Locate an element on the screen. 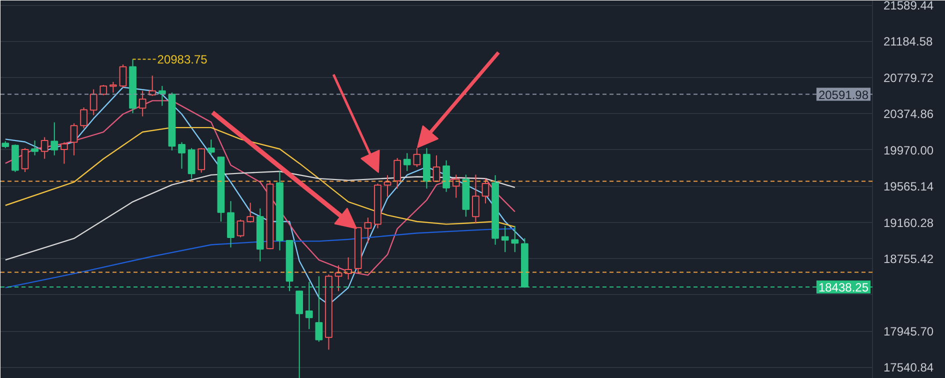 This screenshot has height=378, width=945. y-tick-label: 19160.28 is located at coordinates (909, 223).